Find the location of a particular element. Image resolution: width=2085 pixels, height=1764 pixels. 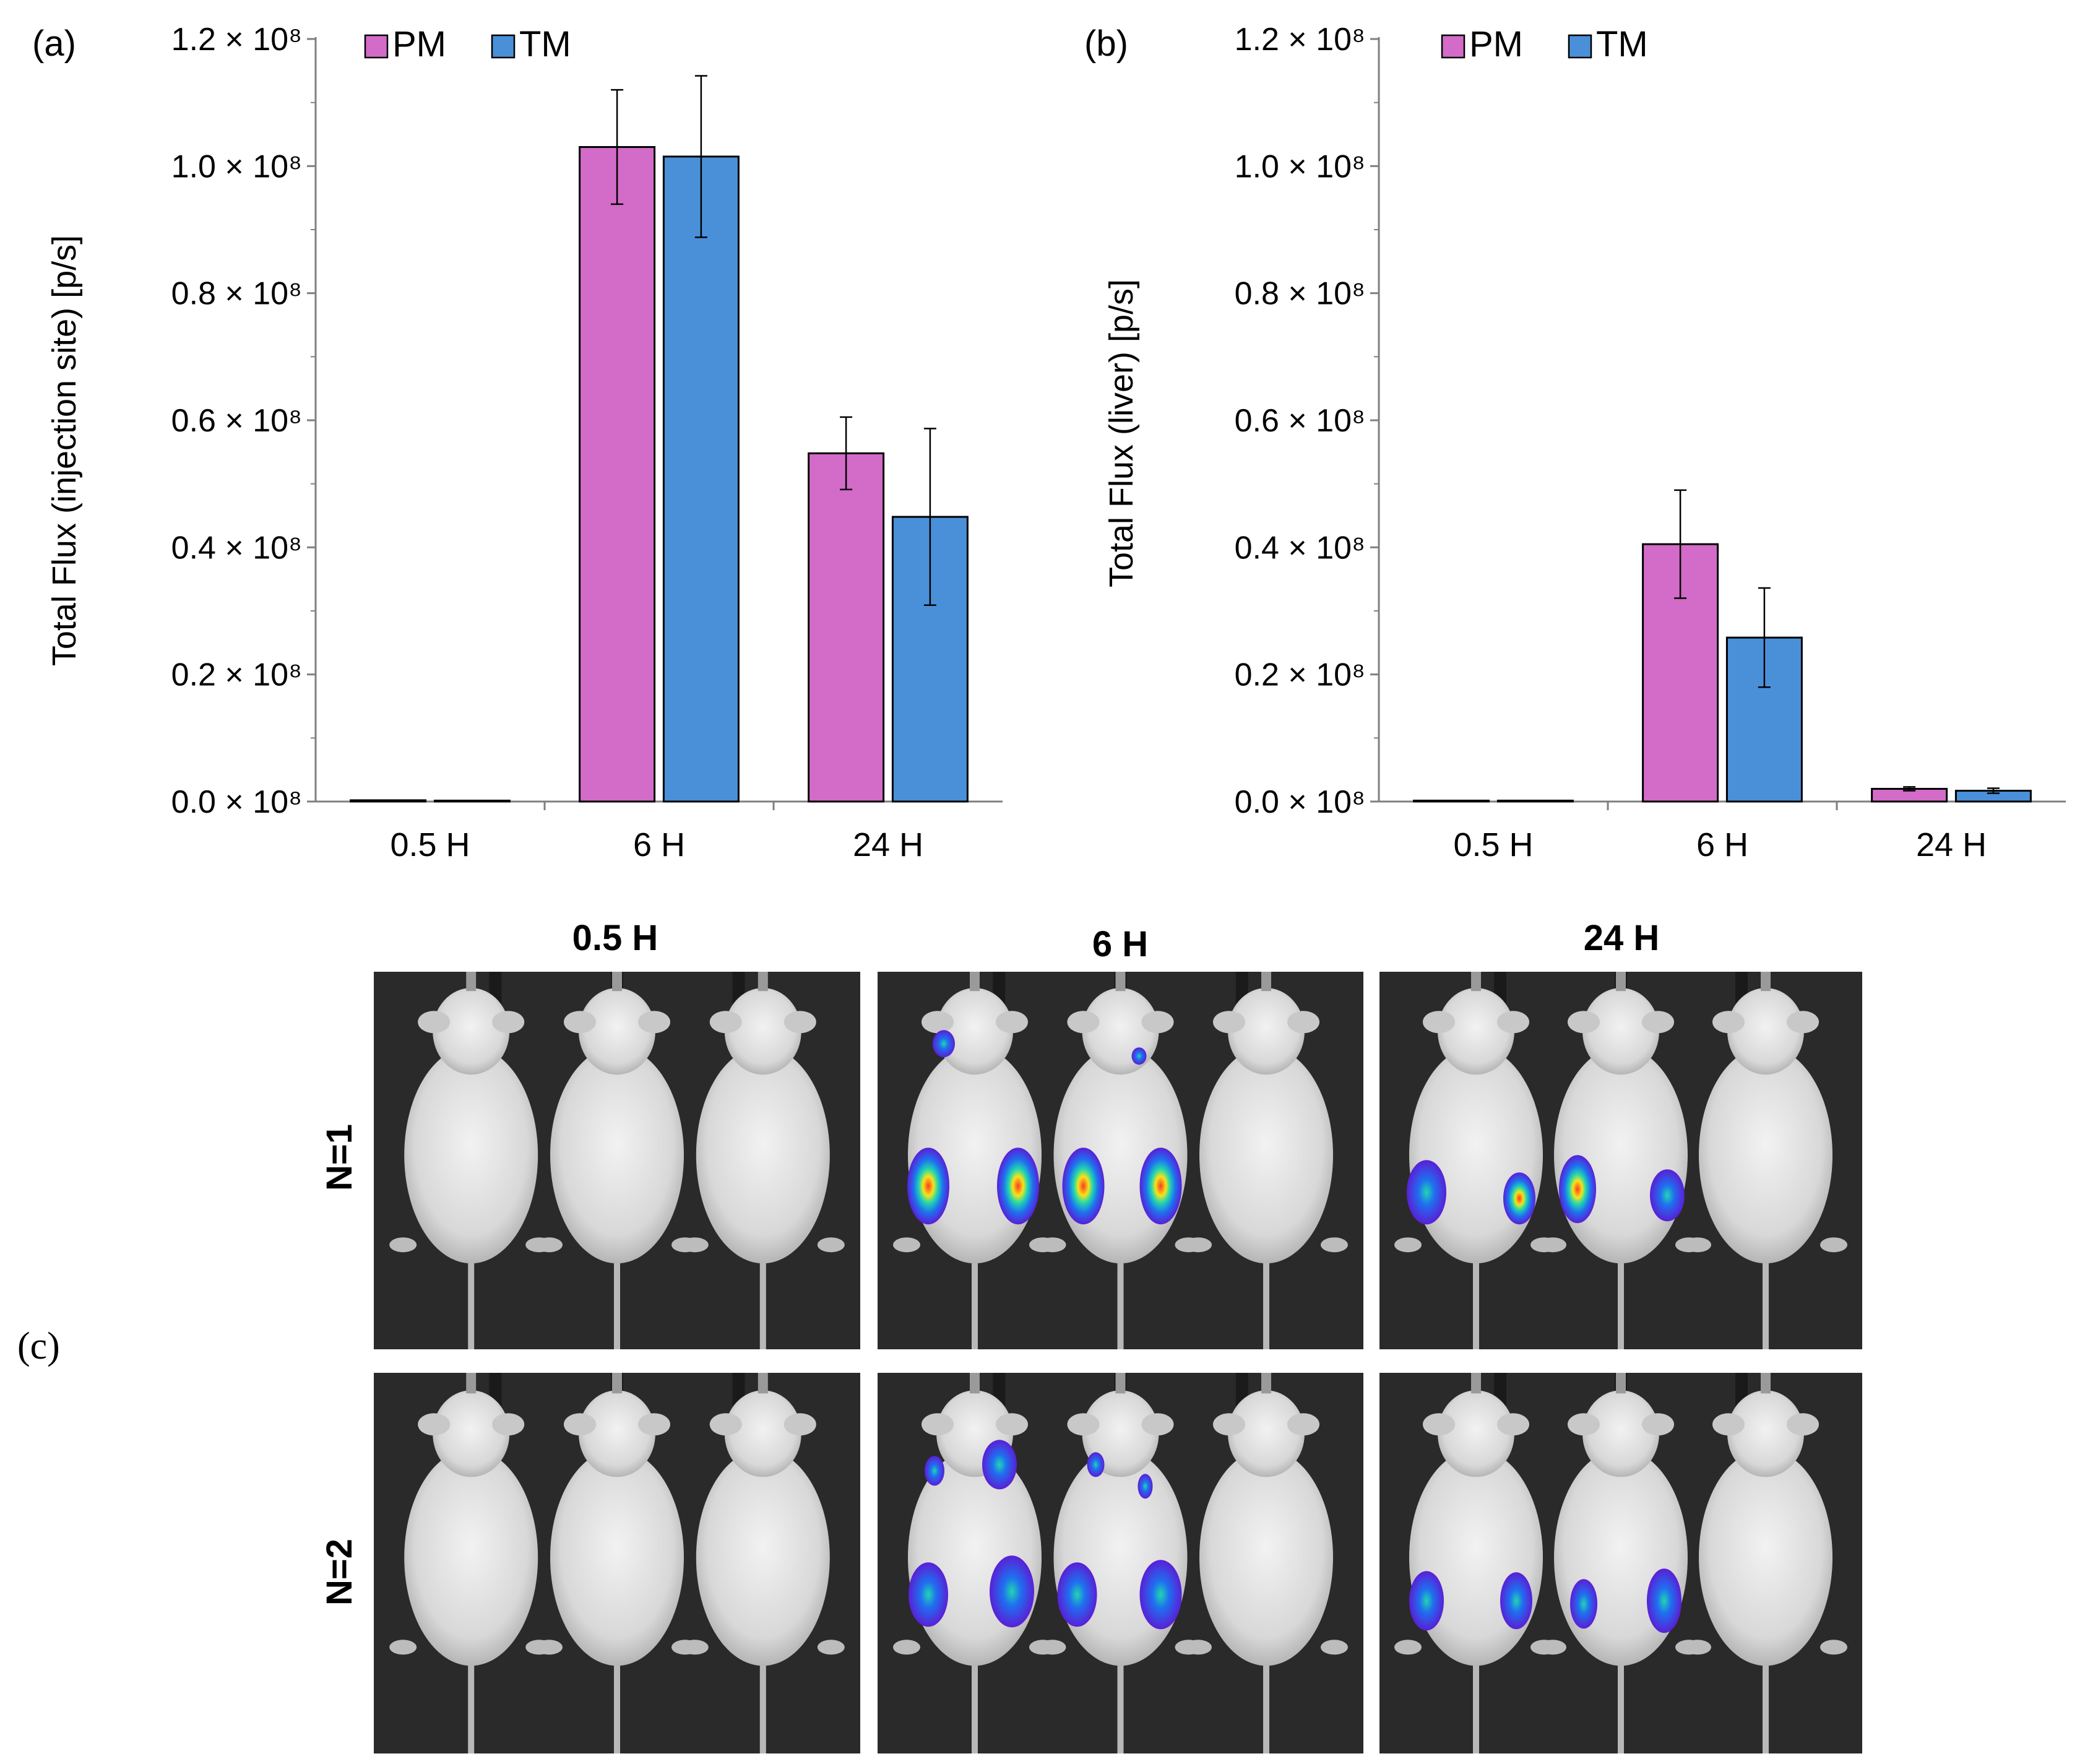

y-tick-label: 1.2 × 10⁸ is located at coordinates (236, 40).